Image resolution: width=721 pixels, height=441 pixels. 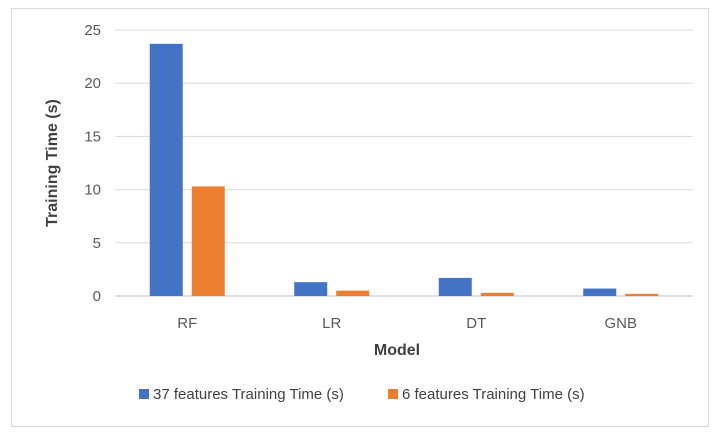 What do you see at coordinates (407, 323) in the screenshot?
I see `x-axis-ticks: RF LR DT GNB` at bounding box center [407, 323].